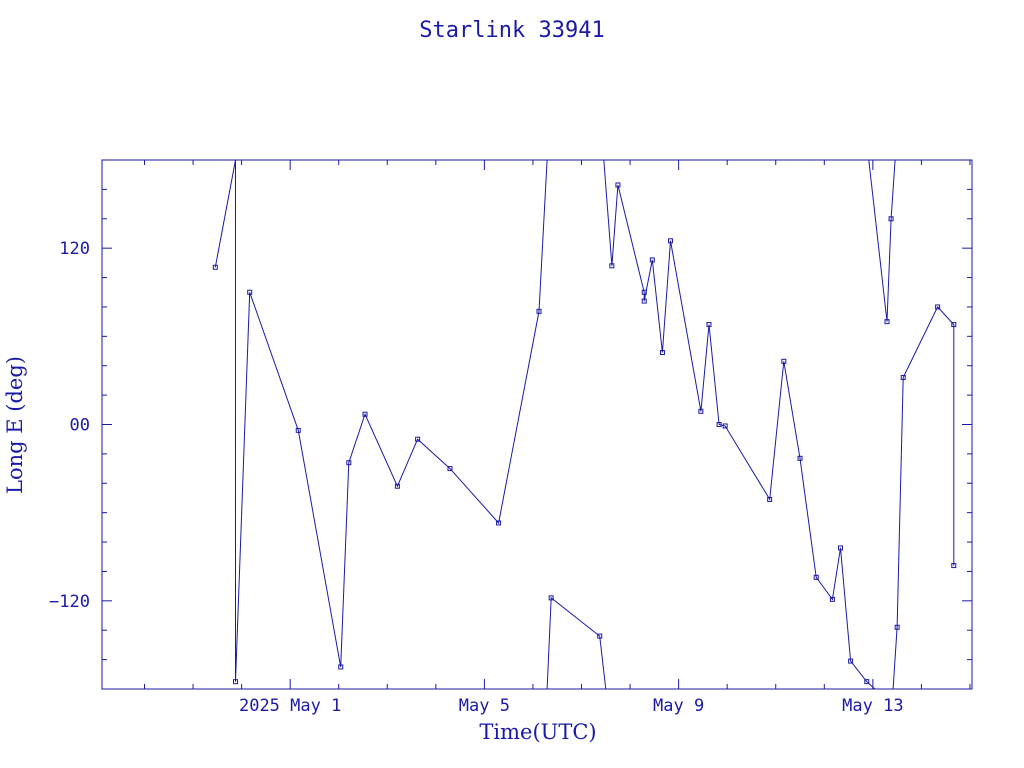 This screenshot has height=768, width=1024. I want to click on x-tick-label: May 5, so click(484, 706).